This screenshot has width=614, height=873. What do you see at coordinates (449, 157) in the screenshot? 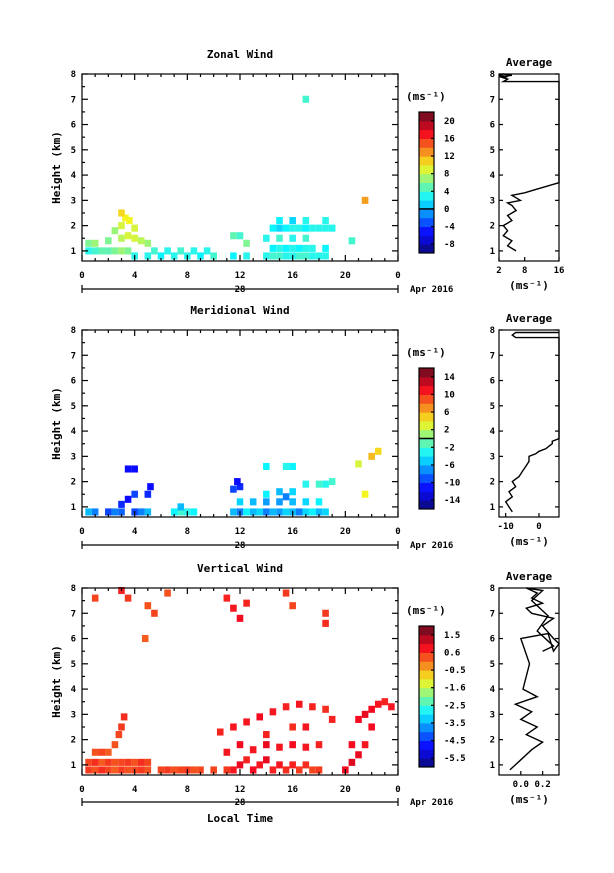
I see `colorbar-tick-label: 12` at bounding box center [449, 157].